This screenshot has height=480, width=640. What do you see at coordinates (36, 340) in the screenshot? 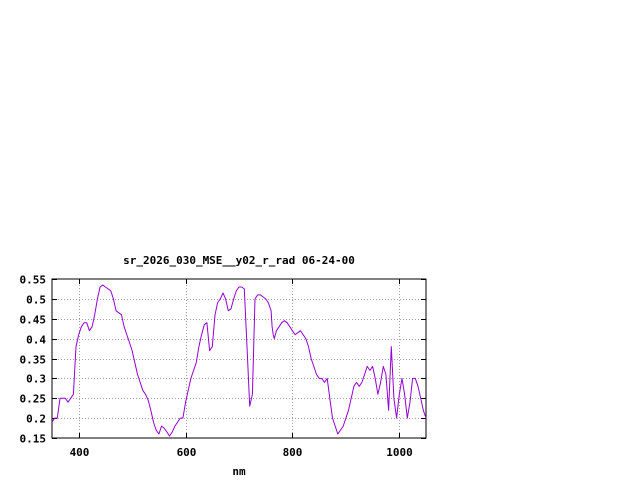
I see `y-tick-label: 0.4` at bounding box center [36, 340].